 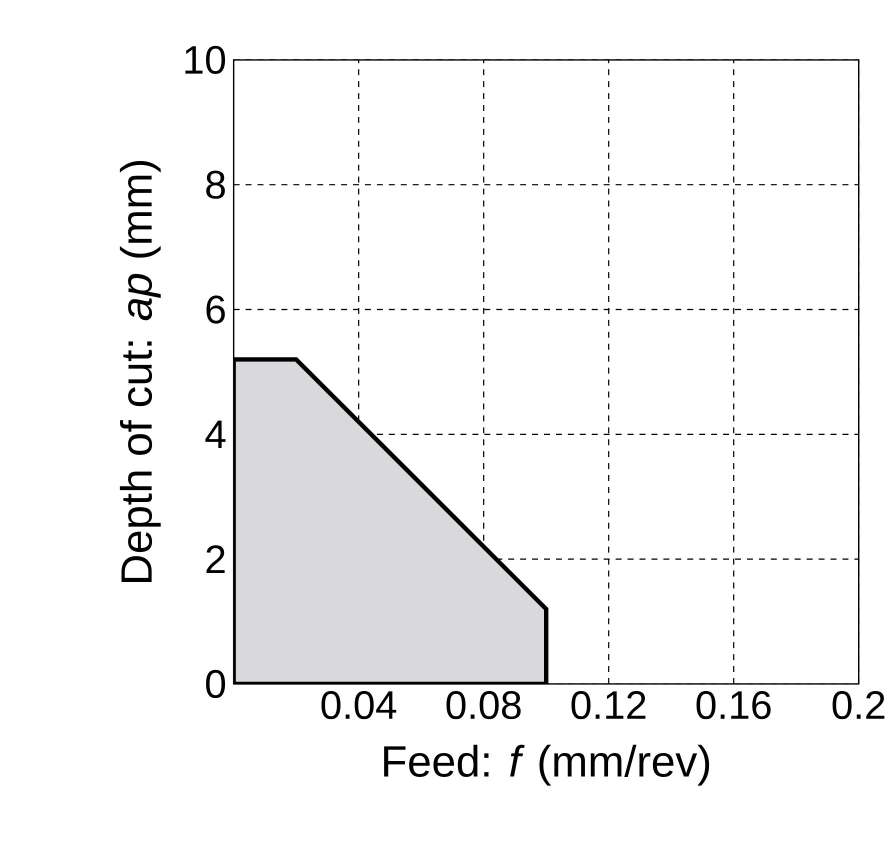 I want to click on x-tick-label: 0.12, so click(x=609, y=705).